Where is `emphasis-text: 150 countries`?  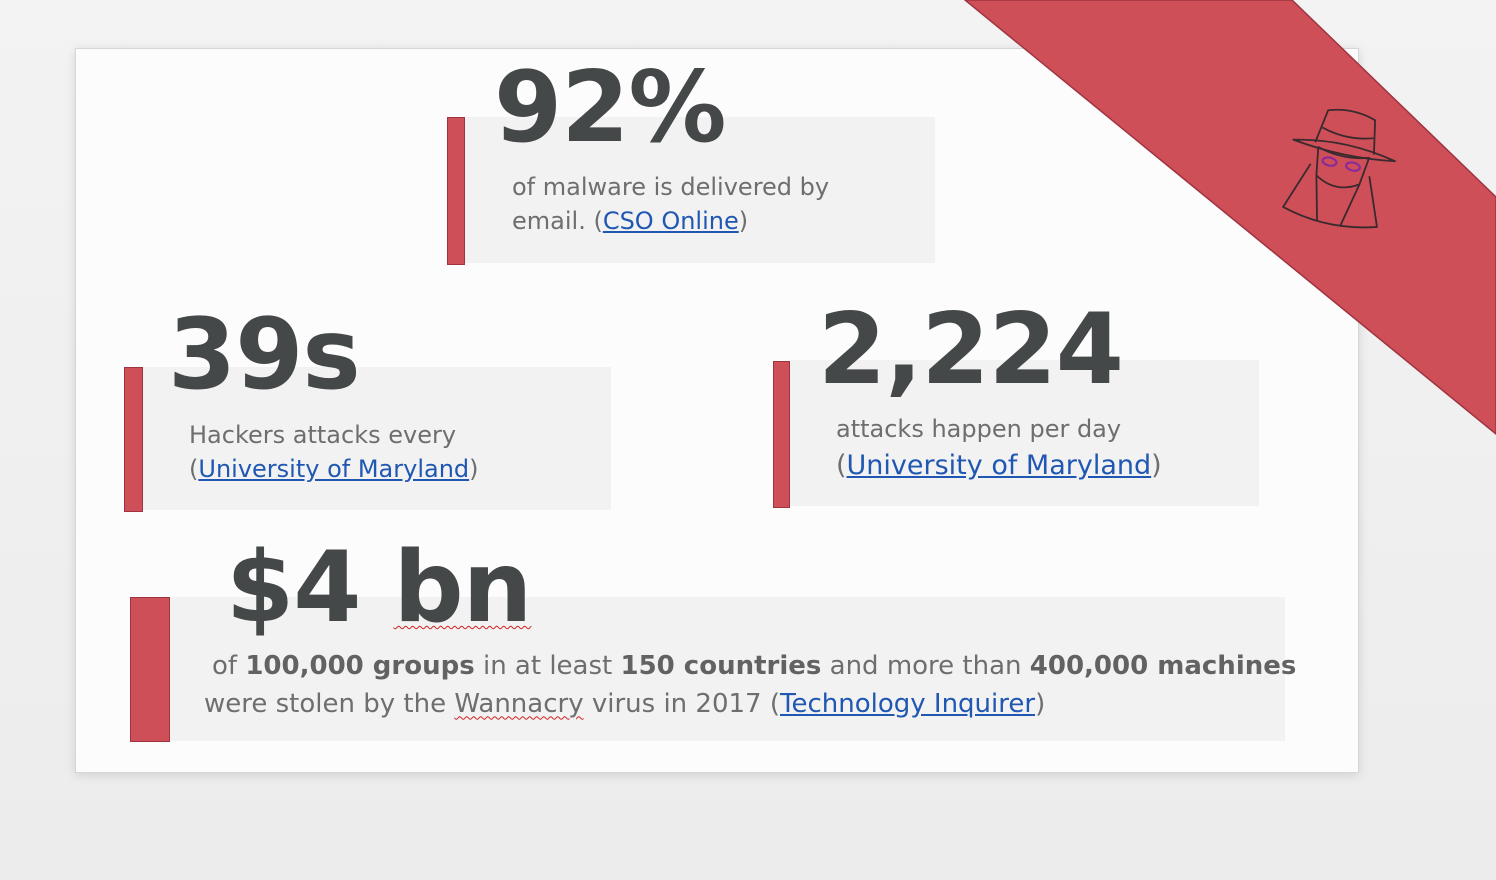 emphasis-text: 150 countries is located at coordinates (721, 666).